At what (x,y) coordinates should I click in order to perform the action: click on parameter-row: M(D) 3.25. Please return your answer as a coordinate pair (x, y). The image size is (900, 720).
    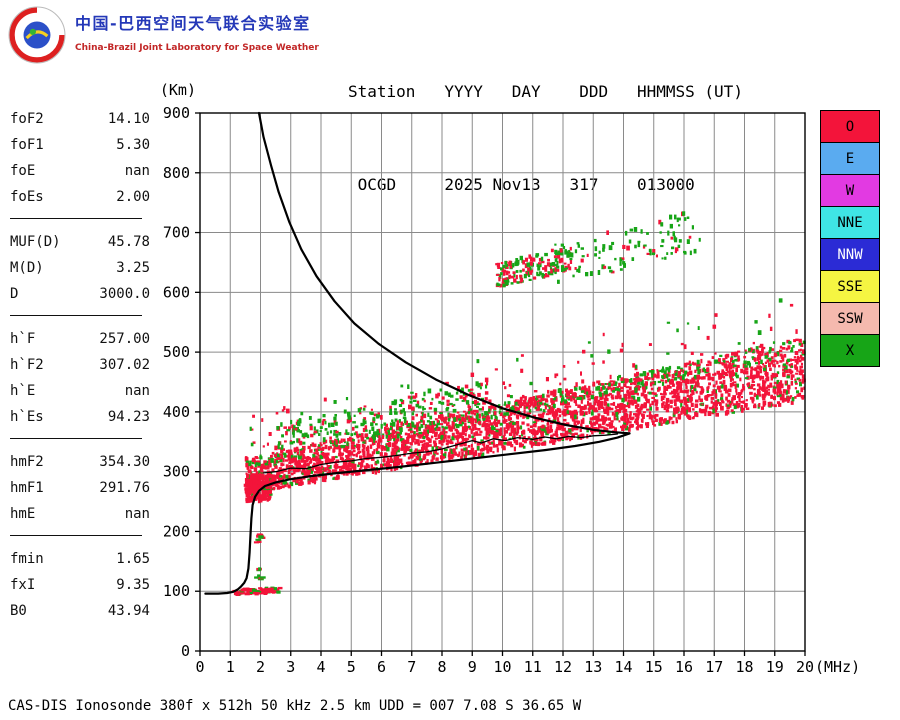
    Looking at the image, I should click on (80, 268).